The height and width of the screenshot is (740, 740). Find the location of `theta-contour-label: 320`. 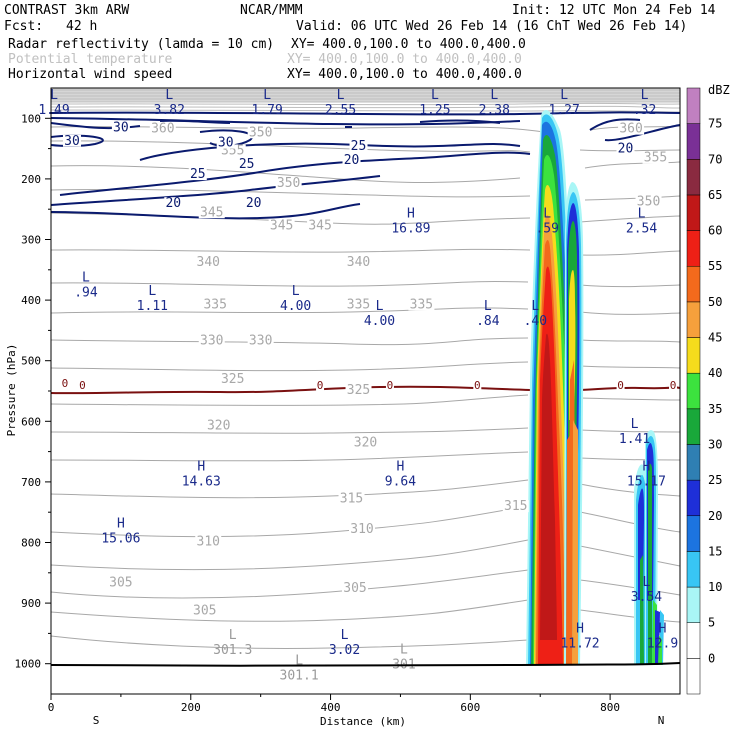

theta-contour-label: 320 is located at coordinates (365, 443).